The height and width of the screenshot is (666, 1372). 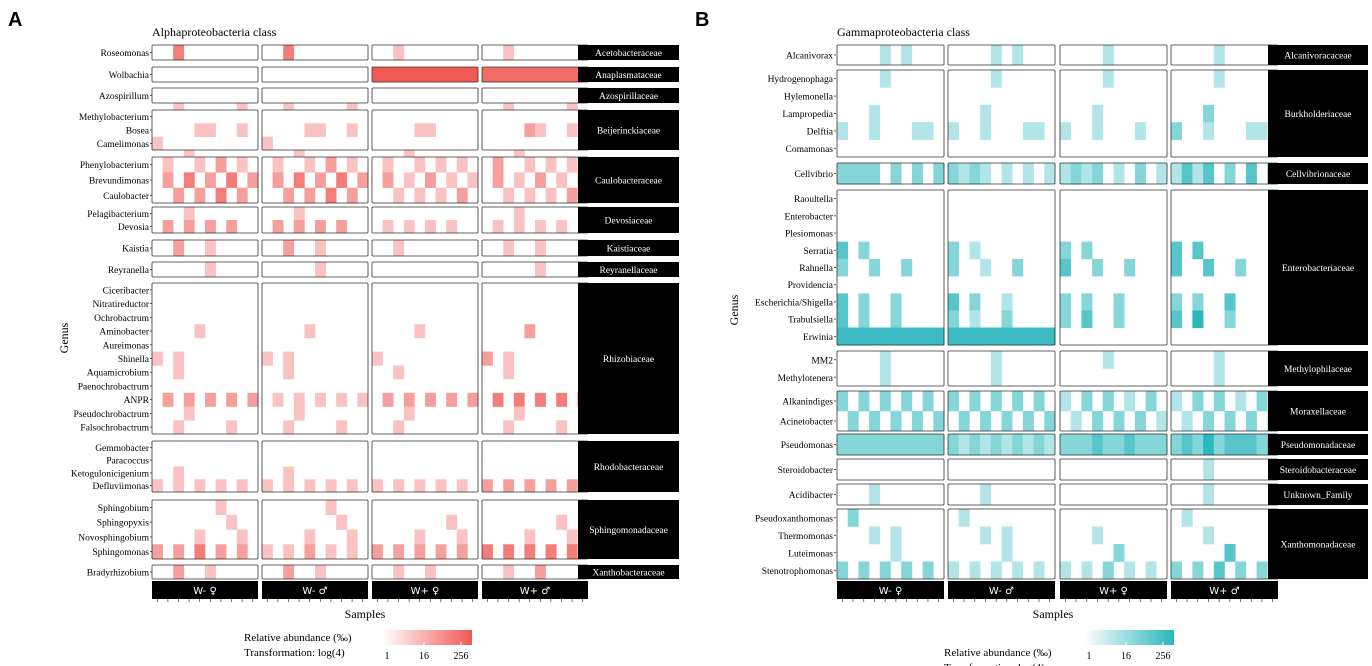 What do you see at coordinates (809, 235) in the screenshot?
I see `genus-label: Plesiomonas` at bounding box center [809, 235].